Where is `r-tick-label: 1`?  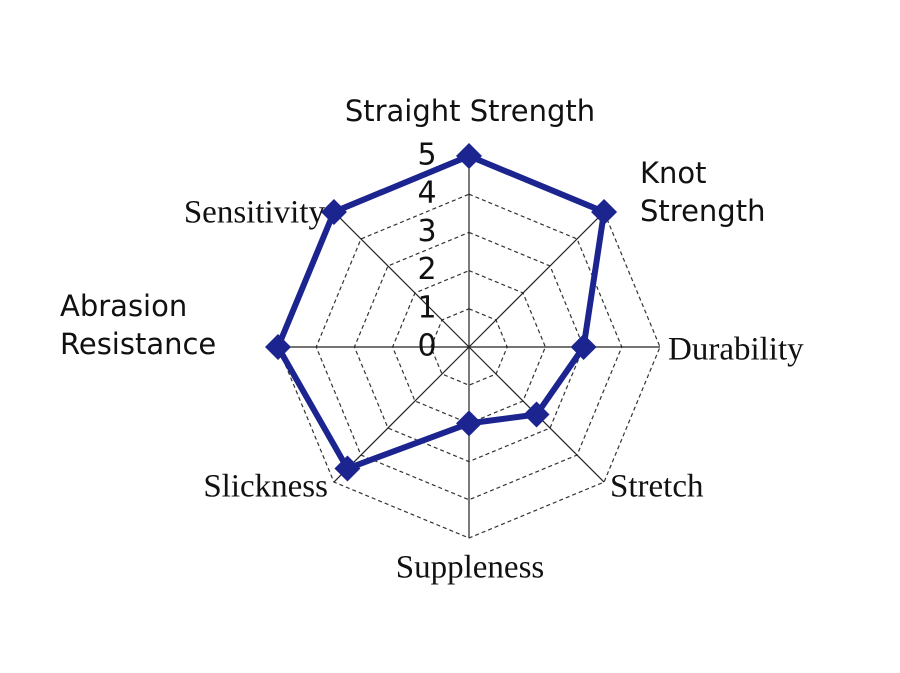
r-tick-label: 1 is located at coordinates (426, 307).